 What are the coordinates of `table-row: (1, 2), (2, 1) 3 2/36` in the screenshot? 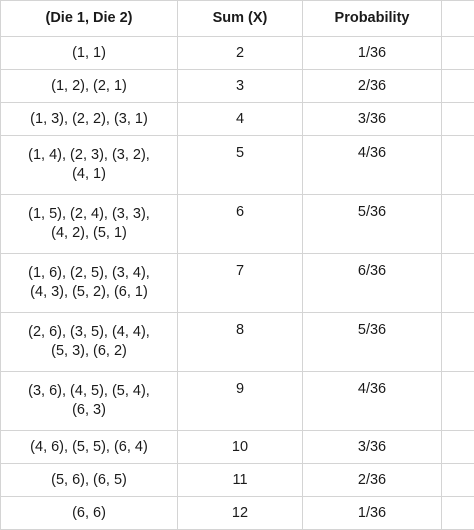 It's located at (237, 86).